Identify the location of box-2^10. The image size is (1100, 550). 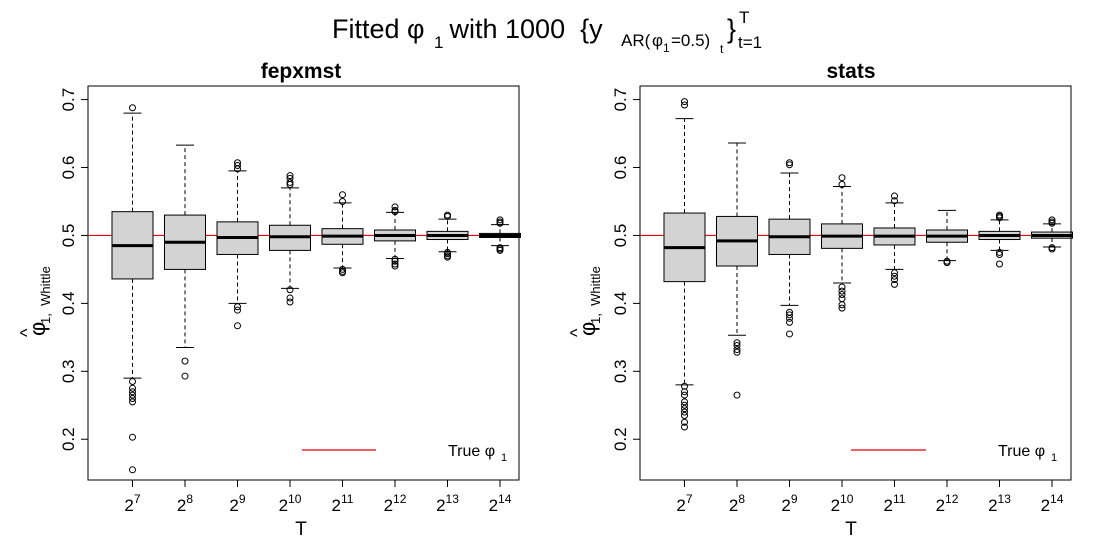
(842, 243).